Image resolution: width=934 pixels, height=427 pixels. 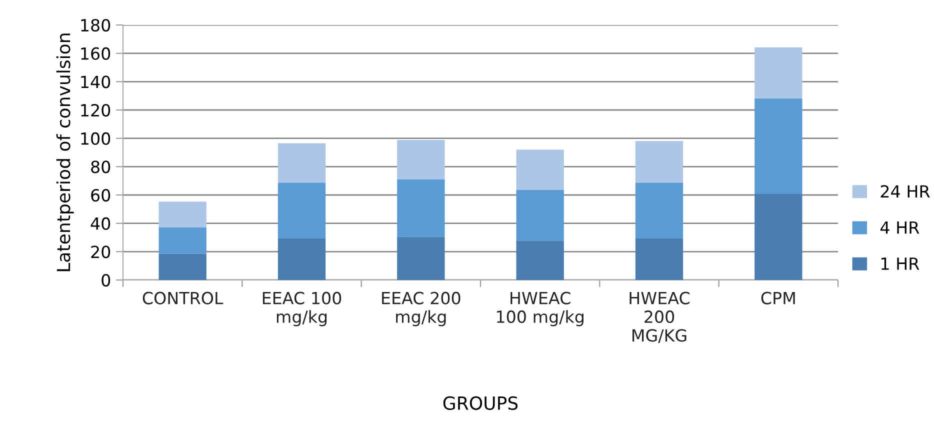 I want to click on y-tick-label: 160, so click(x=95, y=53).